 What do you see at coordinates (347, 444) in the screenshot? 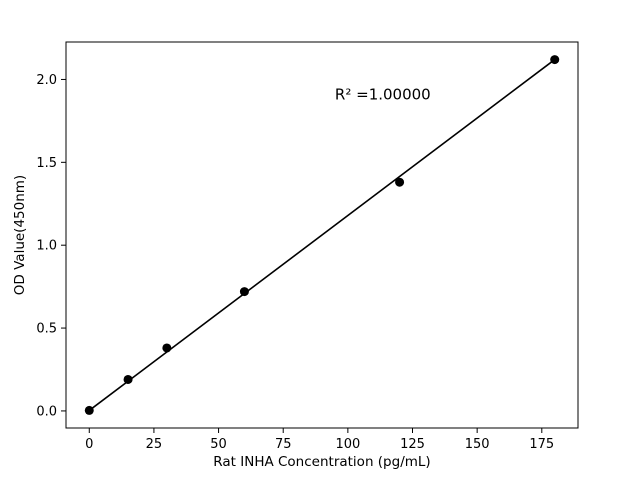
I see `x-tick-label: 100` at bounding box center [347, 444].